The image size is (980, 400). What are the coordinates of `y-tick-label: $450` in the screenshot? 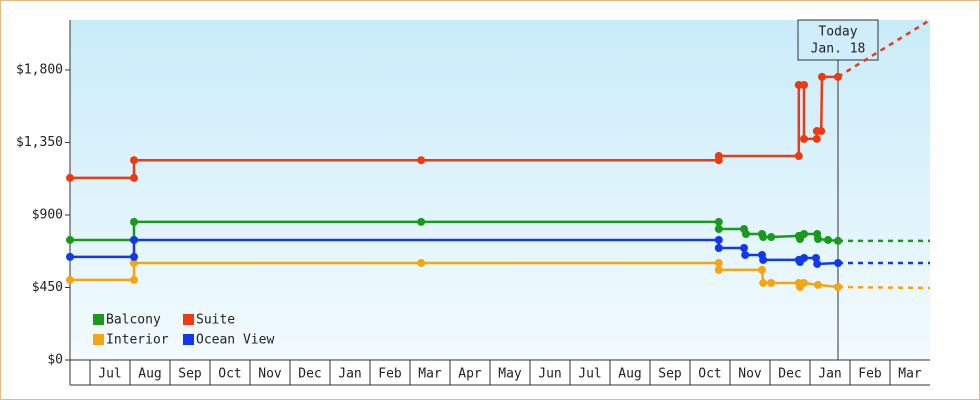 It's located at (47, 287).